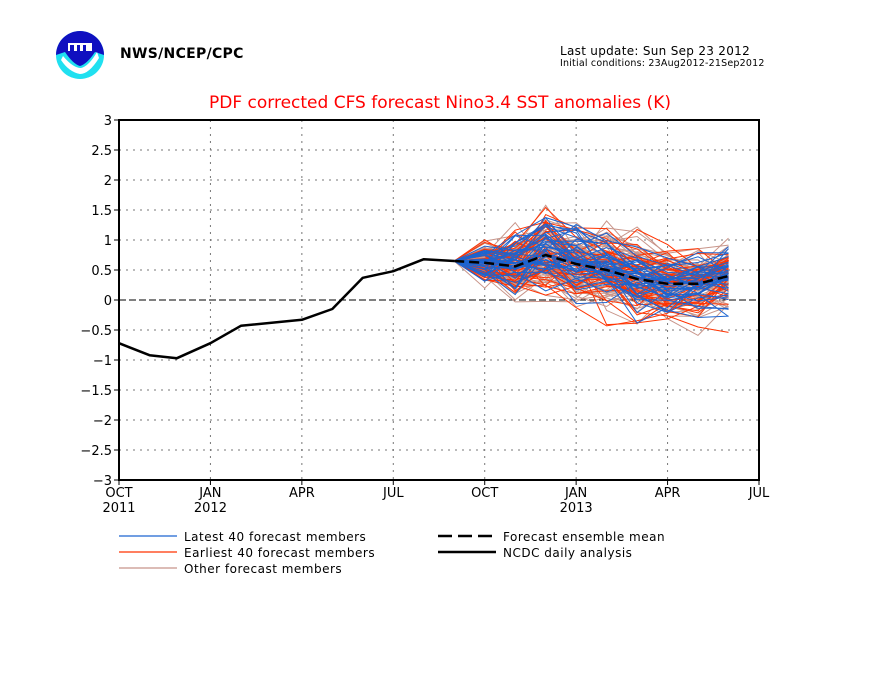  I want to click on ensemble-members, so click(591, 270).